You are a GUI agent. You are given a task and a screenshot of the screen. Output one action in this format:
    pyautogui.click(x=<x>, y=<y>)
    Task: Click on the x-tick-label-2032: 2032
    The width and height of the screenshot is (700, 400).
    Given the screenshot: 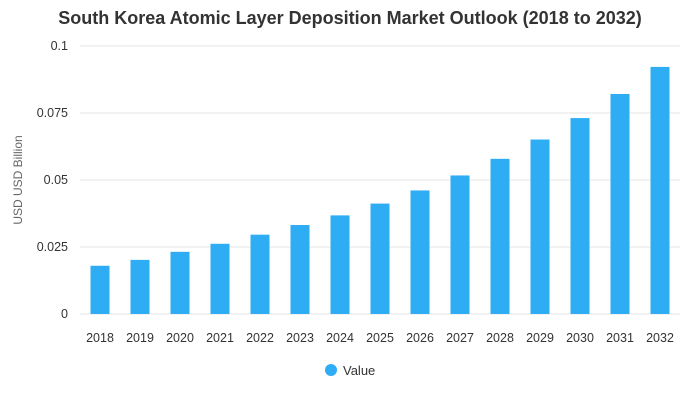 What is the action you would take?
    pyautogui.click(x=660, y=338)
    